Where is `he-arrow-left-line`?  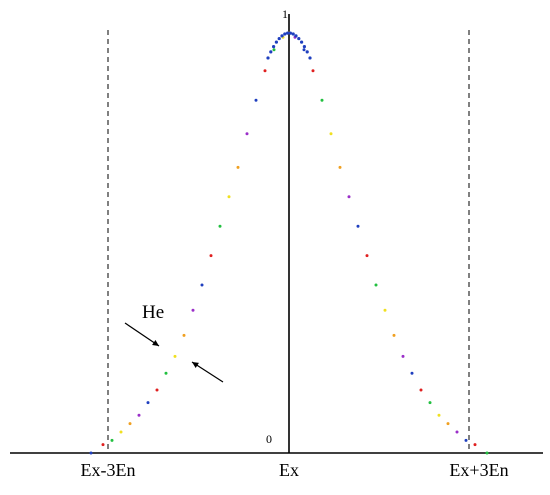 he-arrow-left-line is located at coordinates (142, 334).